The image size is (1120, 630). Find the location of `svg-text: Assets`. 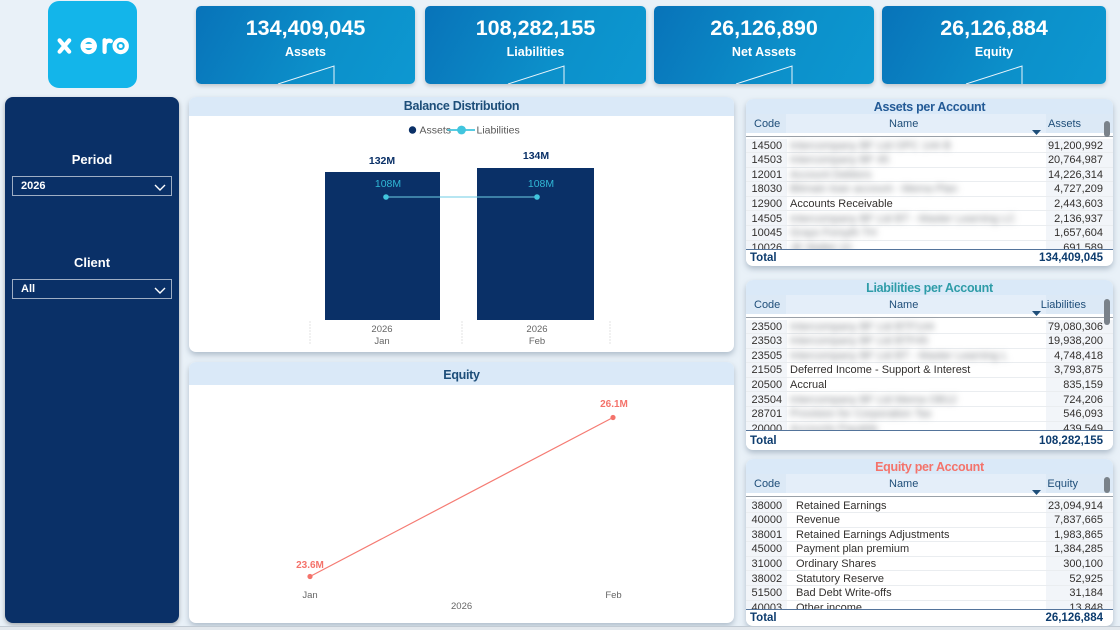

svg-text: Assets is located at coordinates (436, 131).